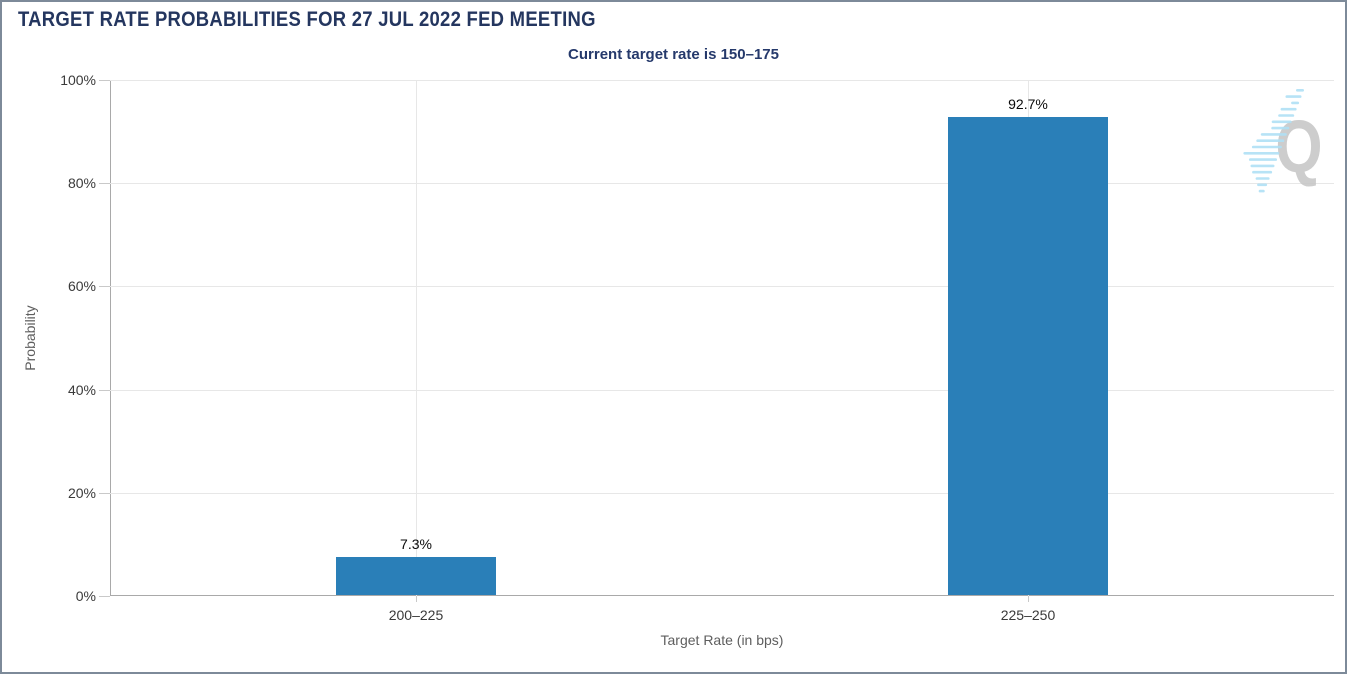  Describe the element at coordinates (81, 183) in the screenshot. I see `y-tick-label: 80%` at that location.